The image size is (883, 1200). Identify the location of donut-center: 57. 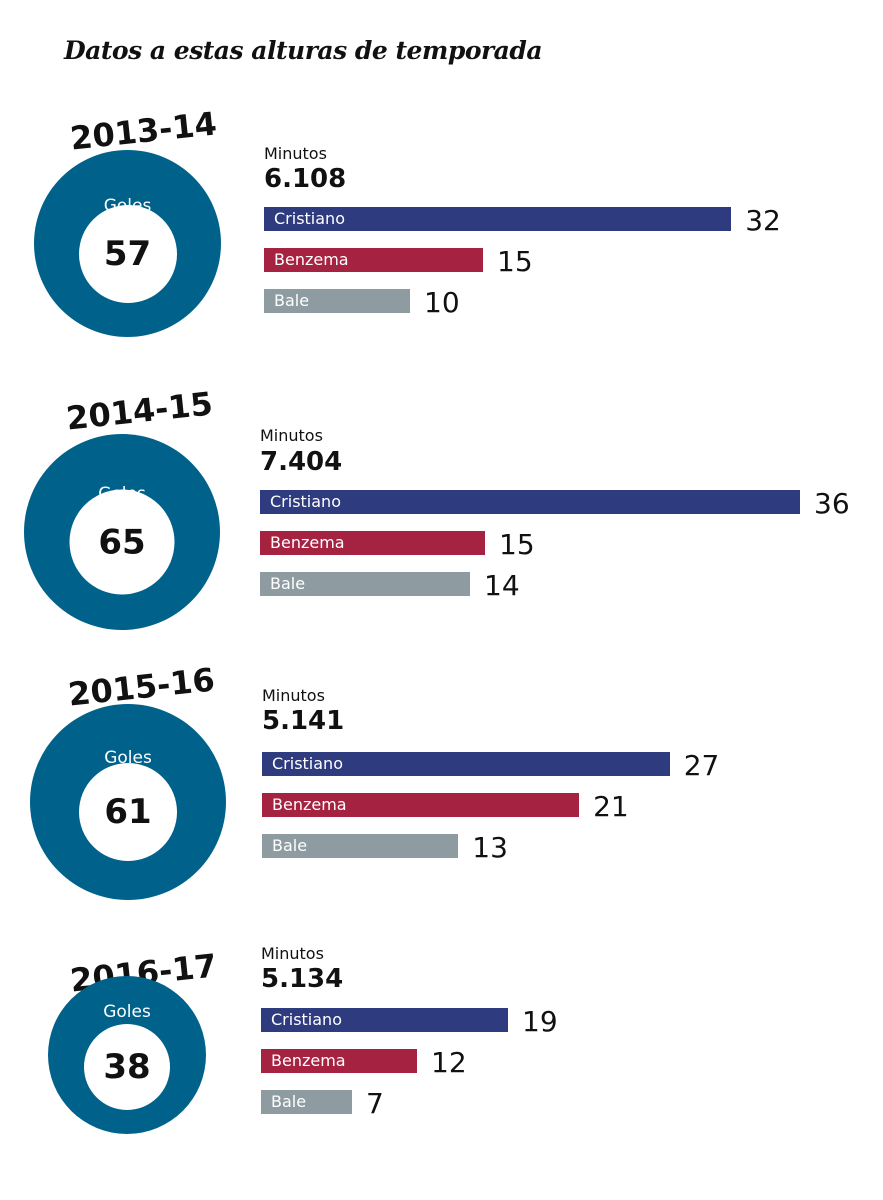
(127, 253).